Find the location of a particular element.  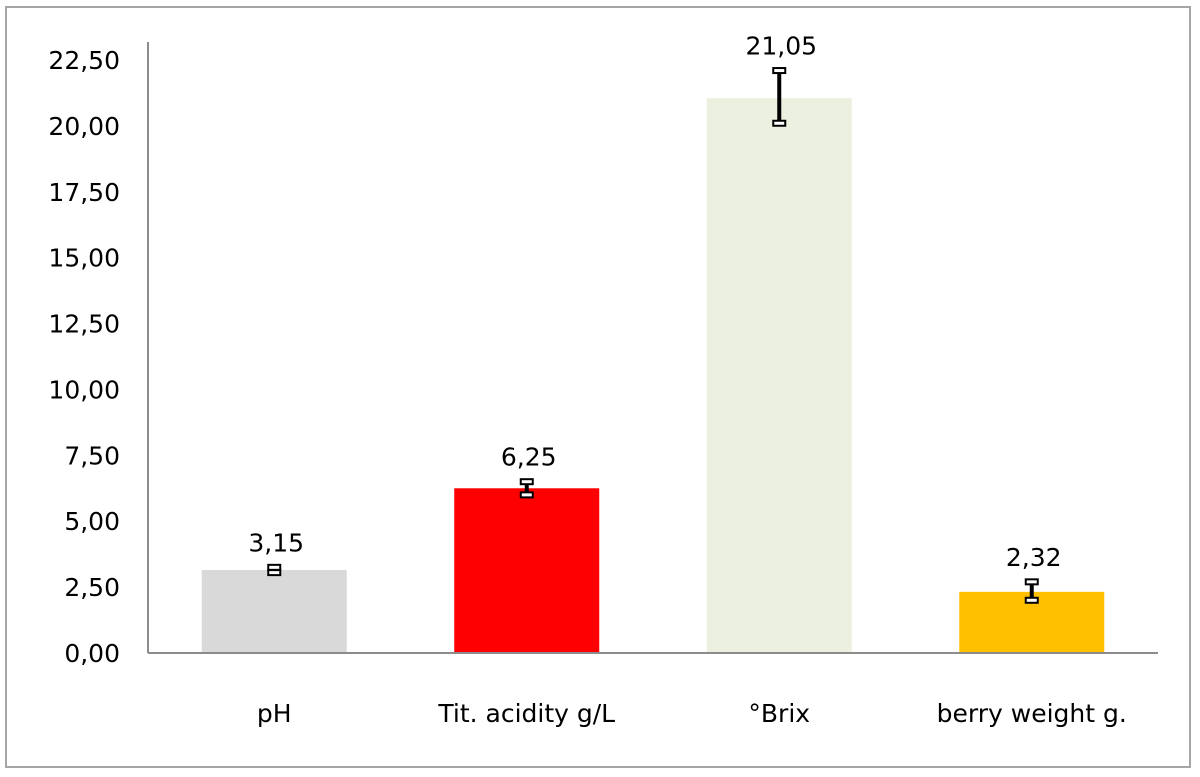

y-tick-label: 17,50 is located at coordinates (84, 192).